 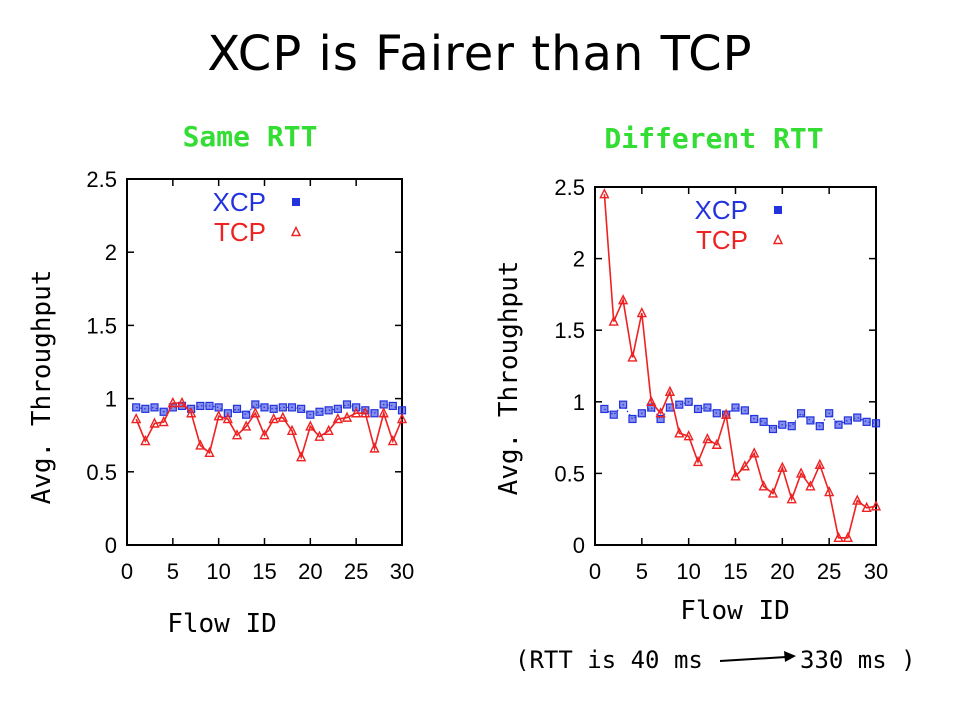 What do you see at coordinates (778, 239) in the screenshot?
I see `right-legend-tcp-marker-icon` at bounding box center [778, 239].